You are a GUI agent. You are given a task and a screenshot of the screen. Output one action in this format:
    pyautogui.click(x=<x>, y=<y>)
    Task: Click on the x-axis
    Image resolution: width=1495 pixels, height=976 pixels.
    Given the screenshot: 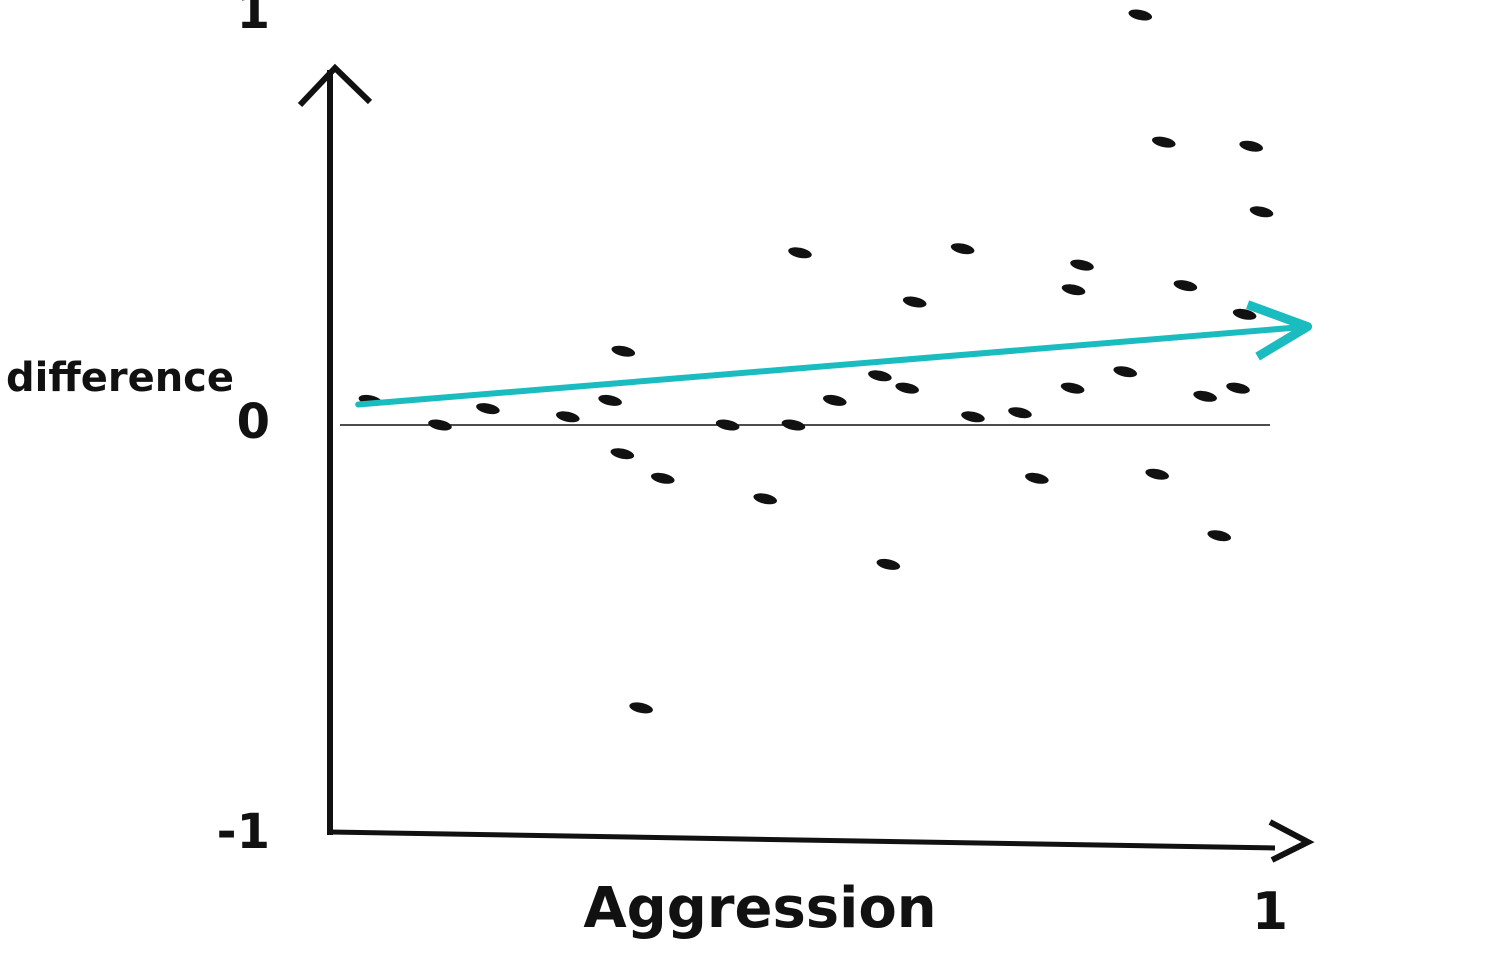 What is the action you would take?
    pyautogui.click(x=802, y=840)
    